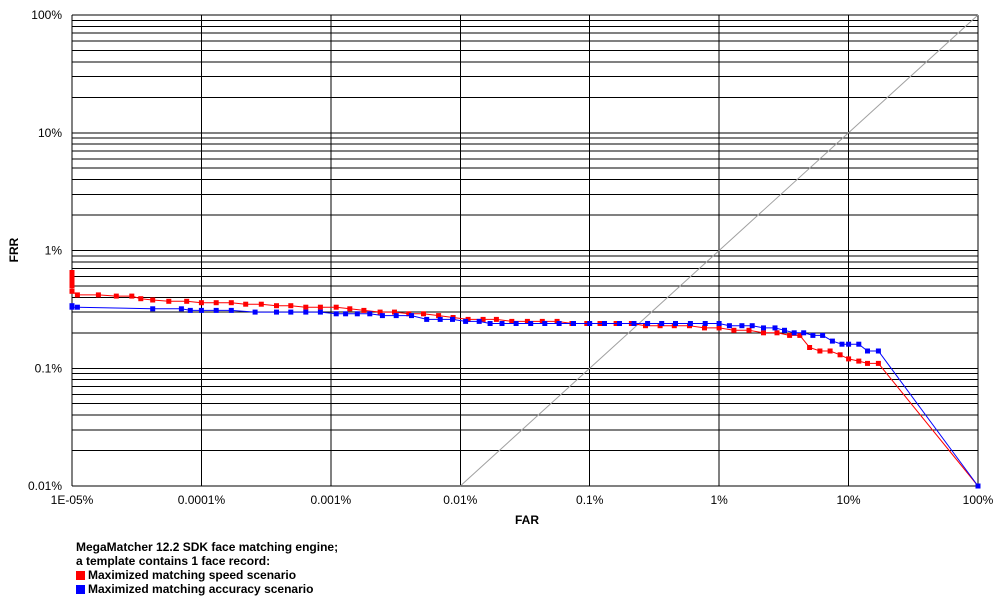 The width and height of the screenshot is (1000, 605). I want to click on legend-label-accuracy: Maximized matching accuracy scenario, so click(201, 589).